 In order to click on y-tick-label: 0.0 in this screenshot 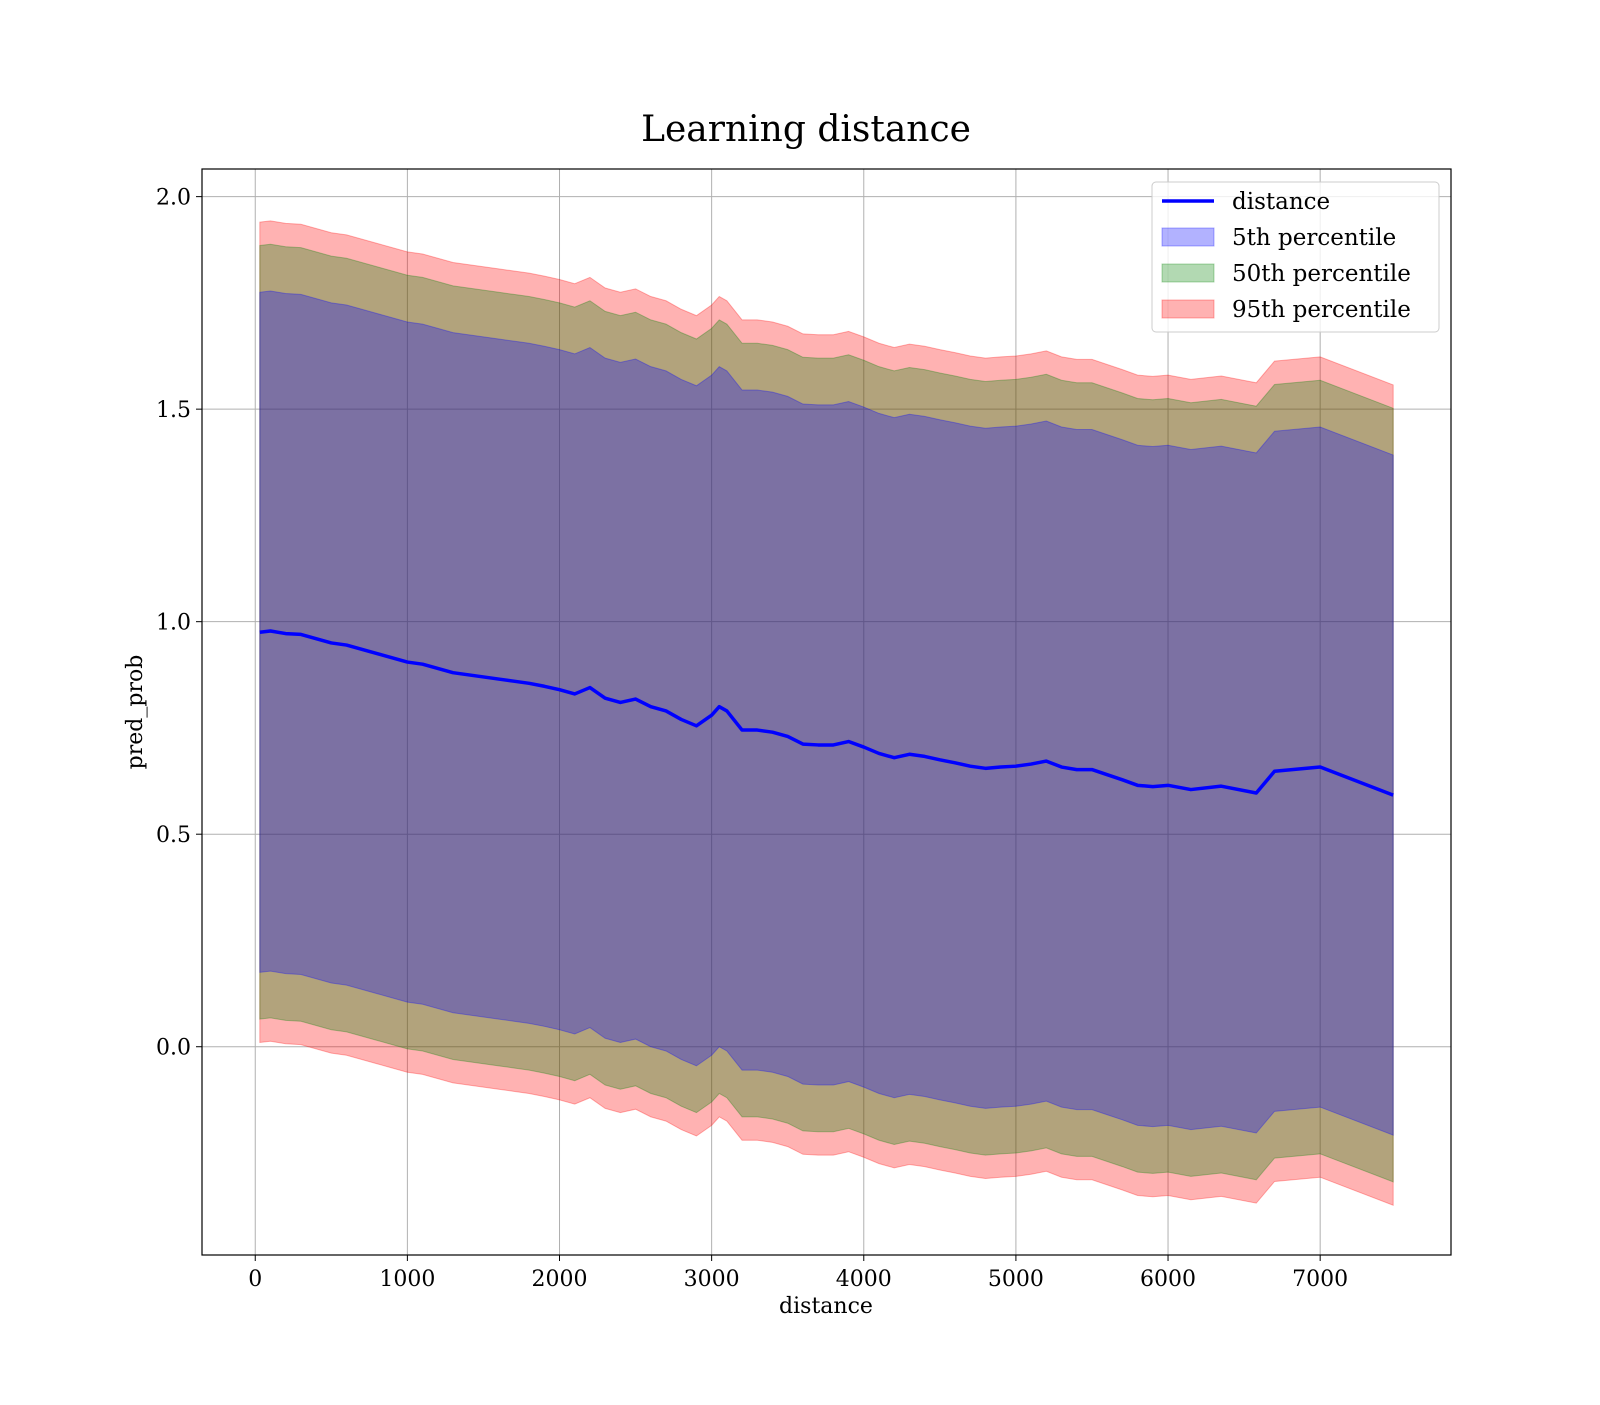, I will do `click(173, 1048)`.